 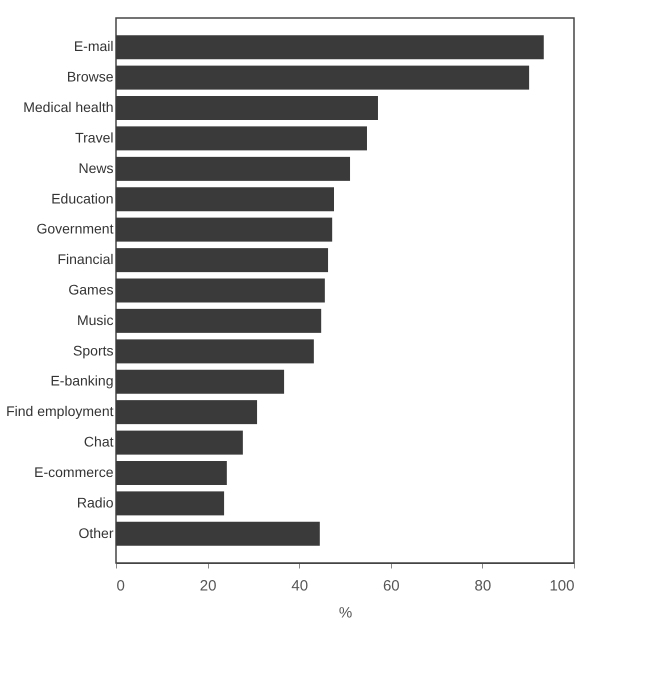 I want to click on y-tick-label: Medical health, so click(x=68, y=107).